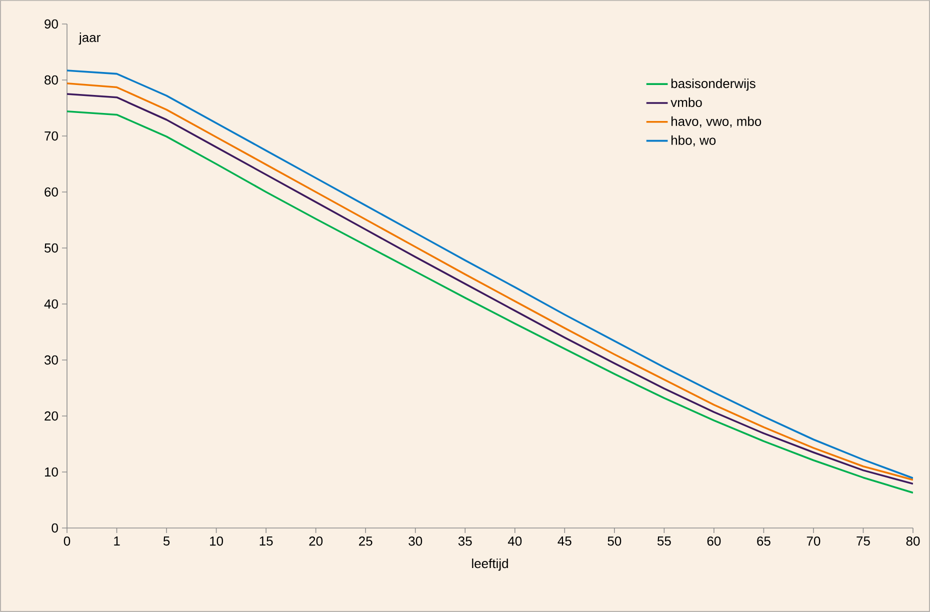  Describe the element at coordinates (415, 541) in the screenshot. I see `x-tick-label: 30` at that location.